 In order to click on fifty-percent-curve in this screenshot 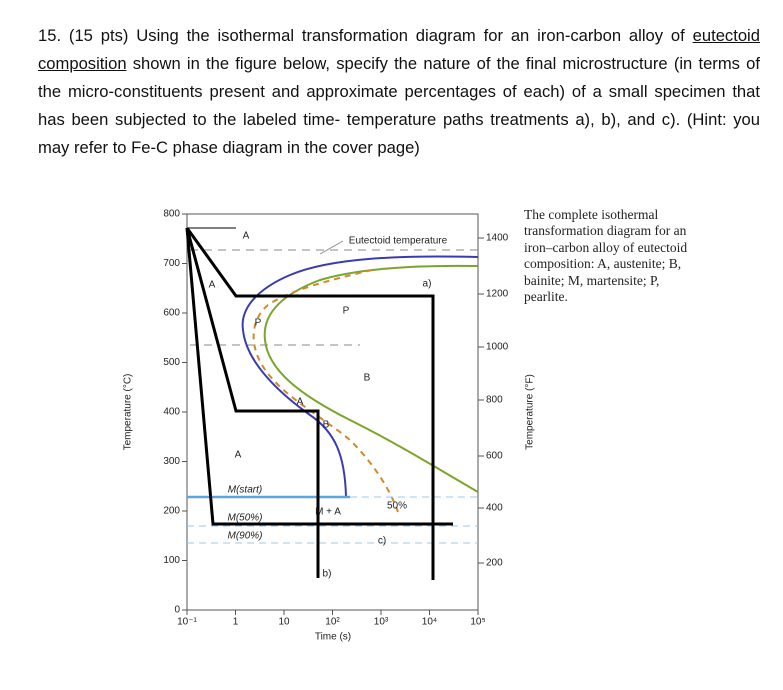, I will do `click(325, 391)`.